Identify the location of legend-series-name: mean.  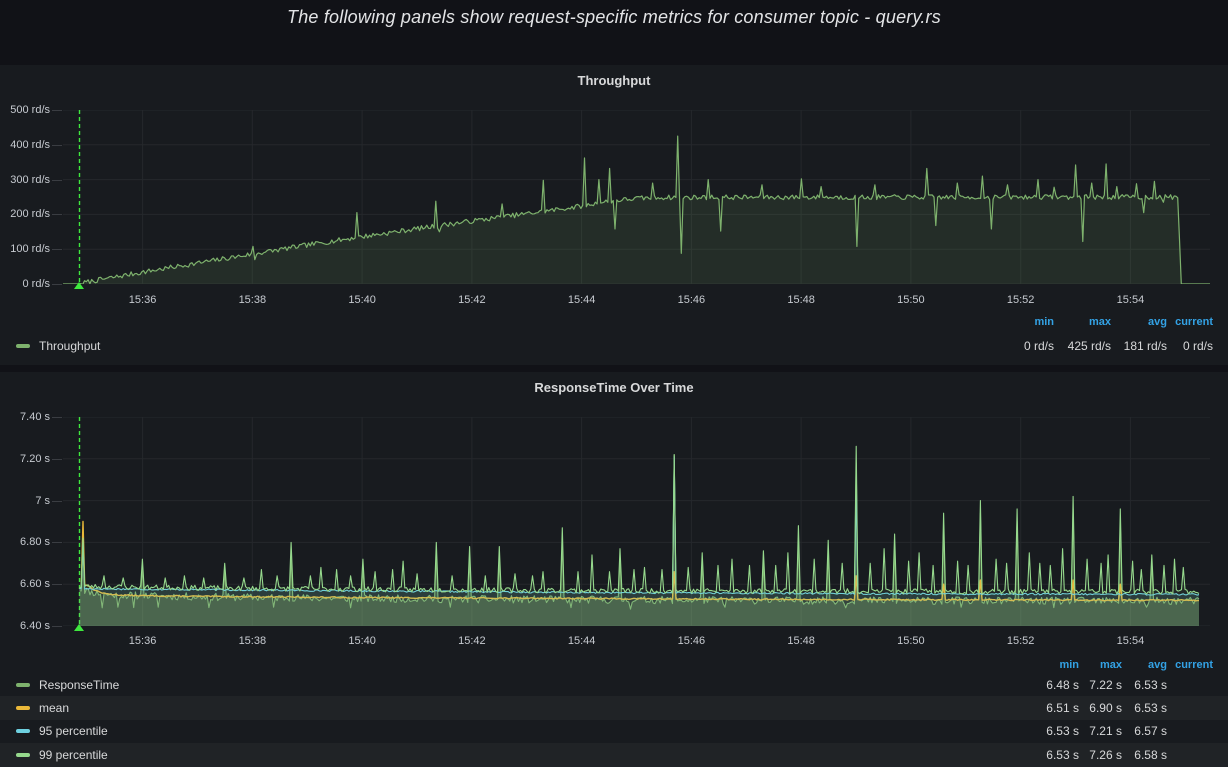
(54, 708).